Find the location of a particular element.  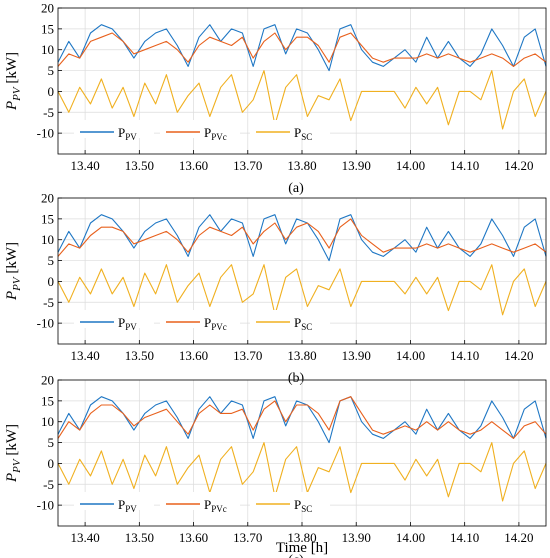

panel-label: (b) is located at coordinates (296, 378).